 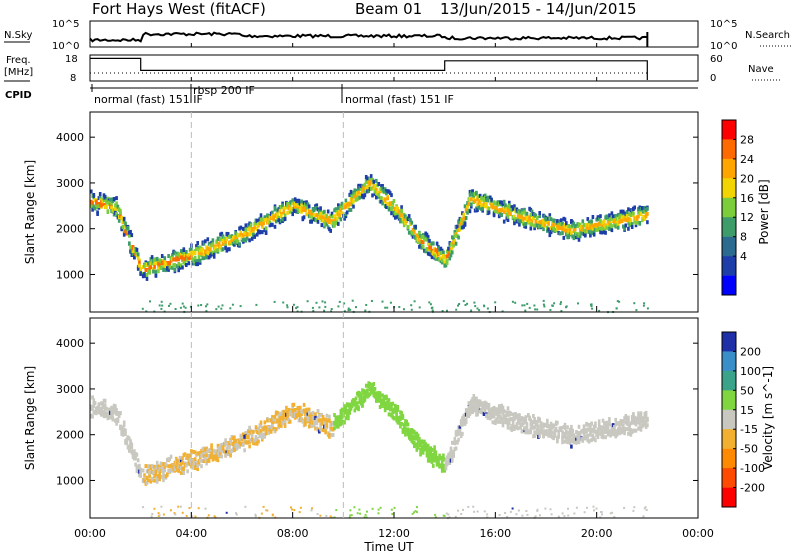 I want to click on velocity-ylabel: Slant Range [km], so click(x=30, y=418).